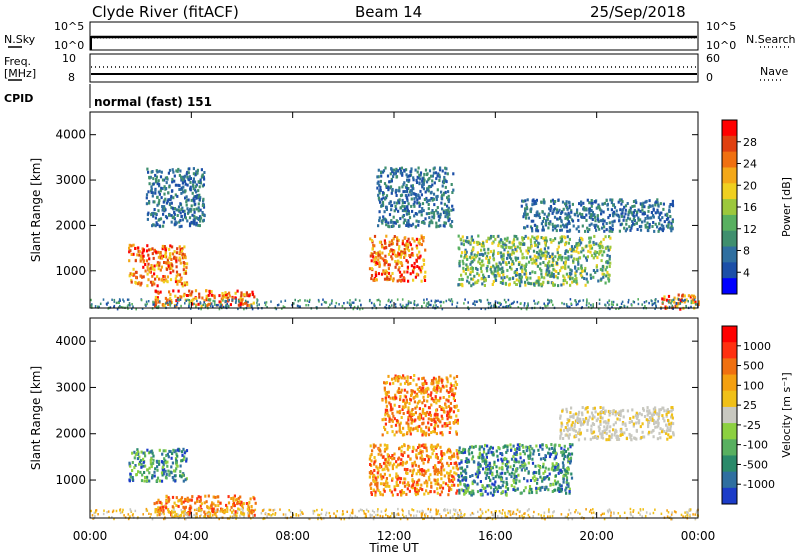 This screenshot has width=800, height=554. What do you see at coordinates (69, 45) in the screenshot?
I see `nsky-tick-bottom: 10^0` at bounding box center [69, 45].